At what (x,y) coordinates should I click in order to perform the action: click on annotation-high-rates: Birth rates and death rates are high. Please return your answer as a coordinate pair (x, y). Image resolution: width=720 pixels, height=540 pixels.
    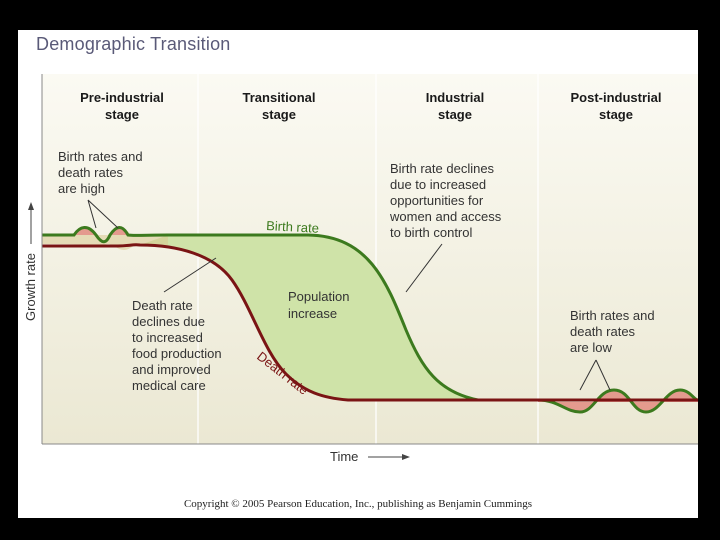
    Looking at the image, I should click on (100, 189).